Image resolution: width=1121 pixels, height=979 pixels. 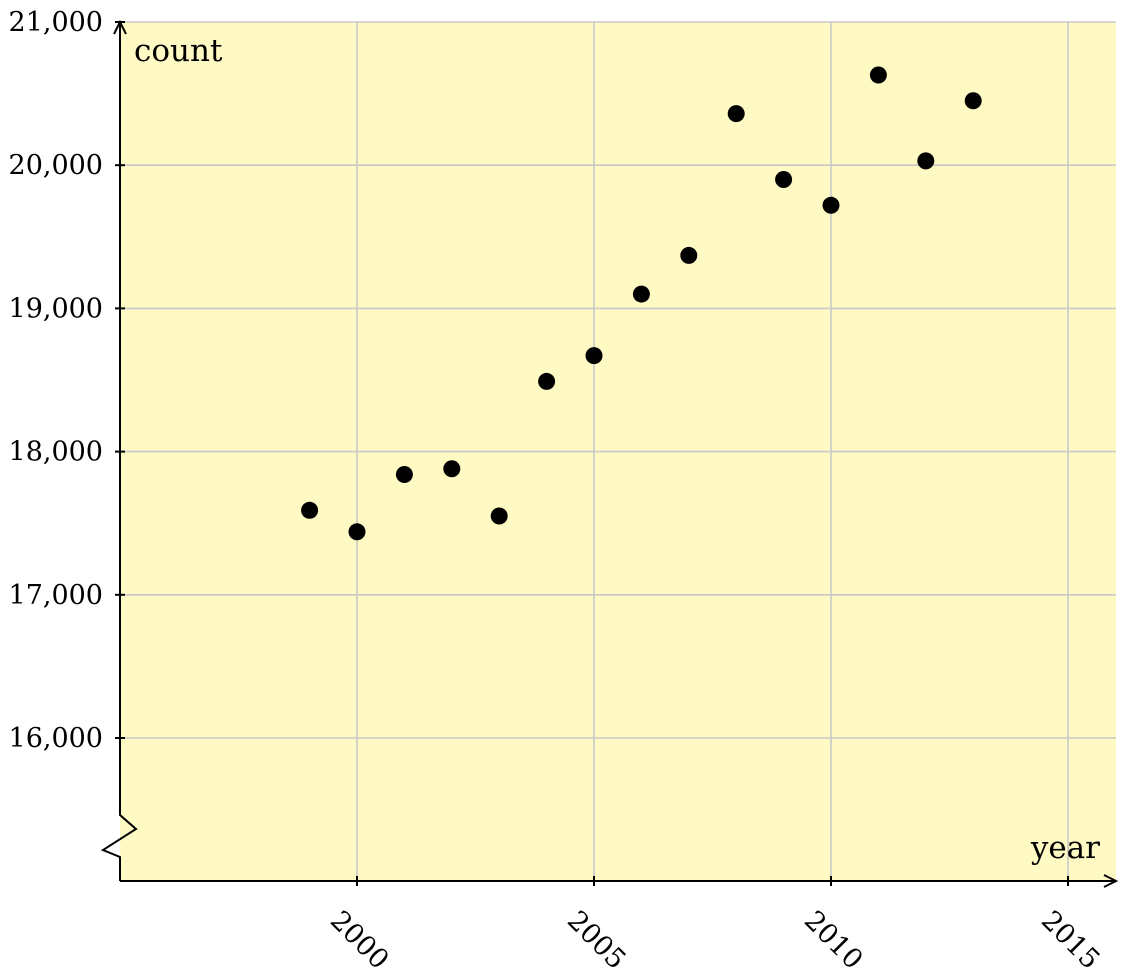 What do you see at coordinates (1065, 848) in the screenshot?
I see `x-axis-title: year` at bounding box center [1065, 848].